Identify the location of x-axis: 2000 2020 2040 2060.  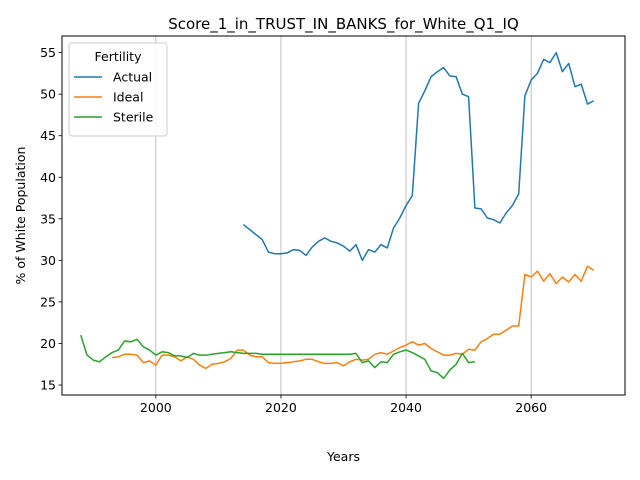
(343, 405).